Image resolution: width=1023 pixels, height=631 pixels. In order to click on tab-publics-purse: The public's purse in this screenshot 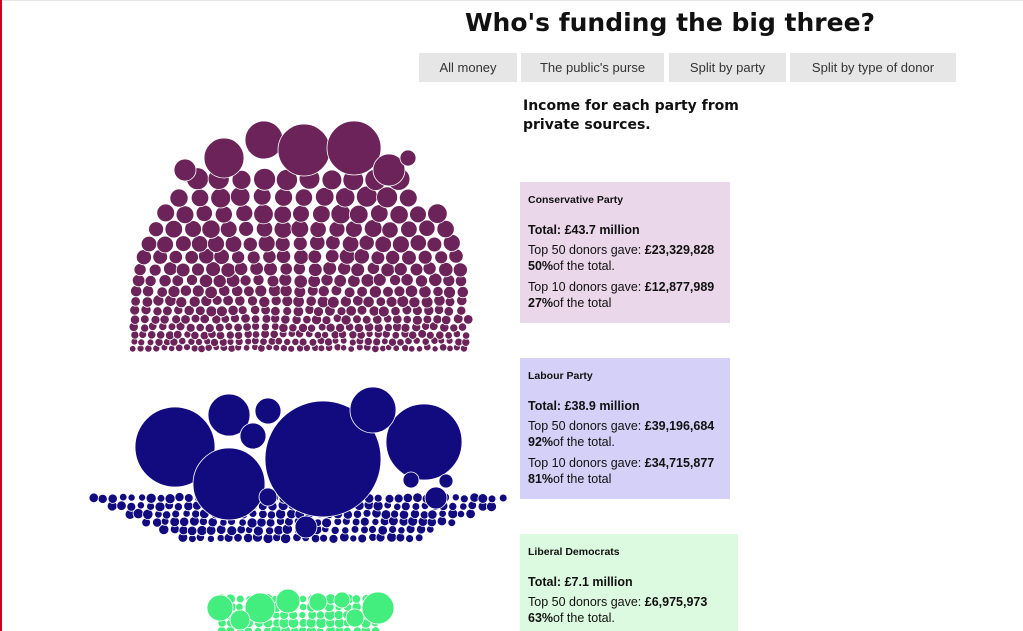, I will do `click(592, 67)`.